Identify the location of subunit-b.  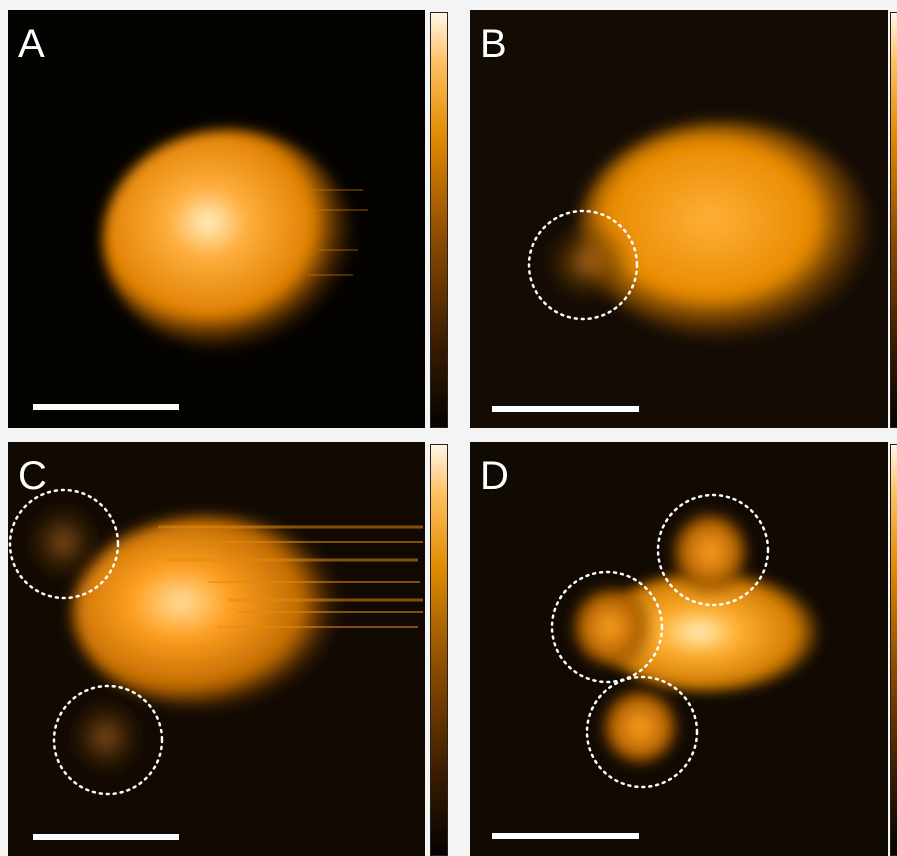
(588, 262).